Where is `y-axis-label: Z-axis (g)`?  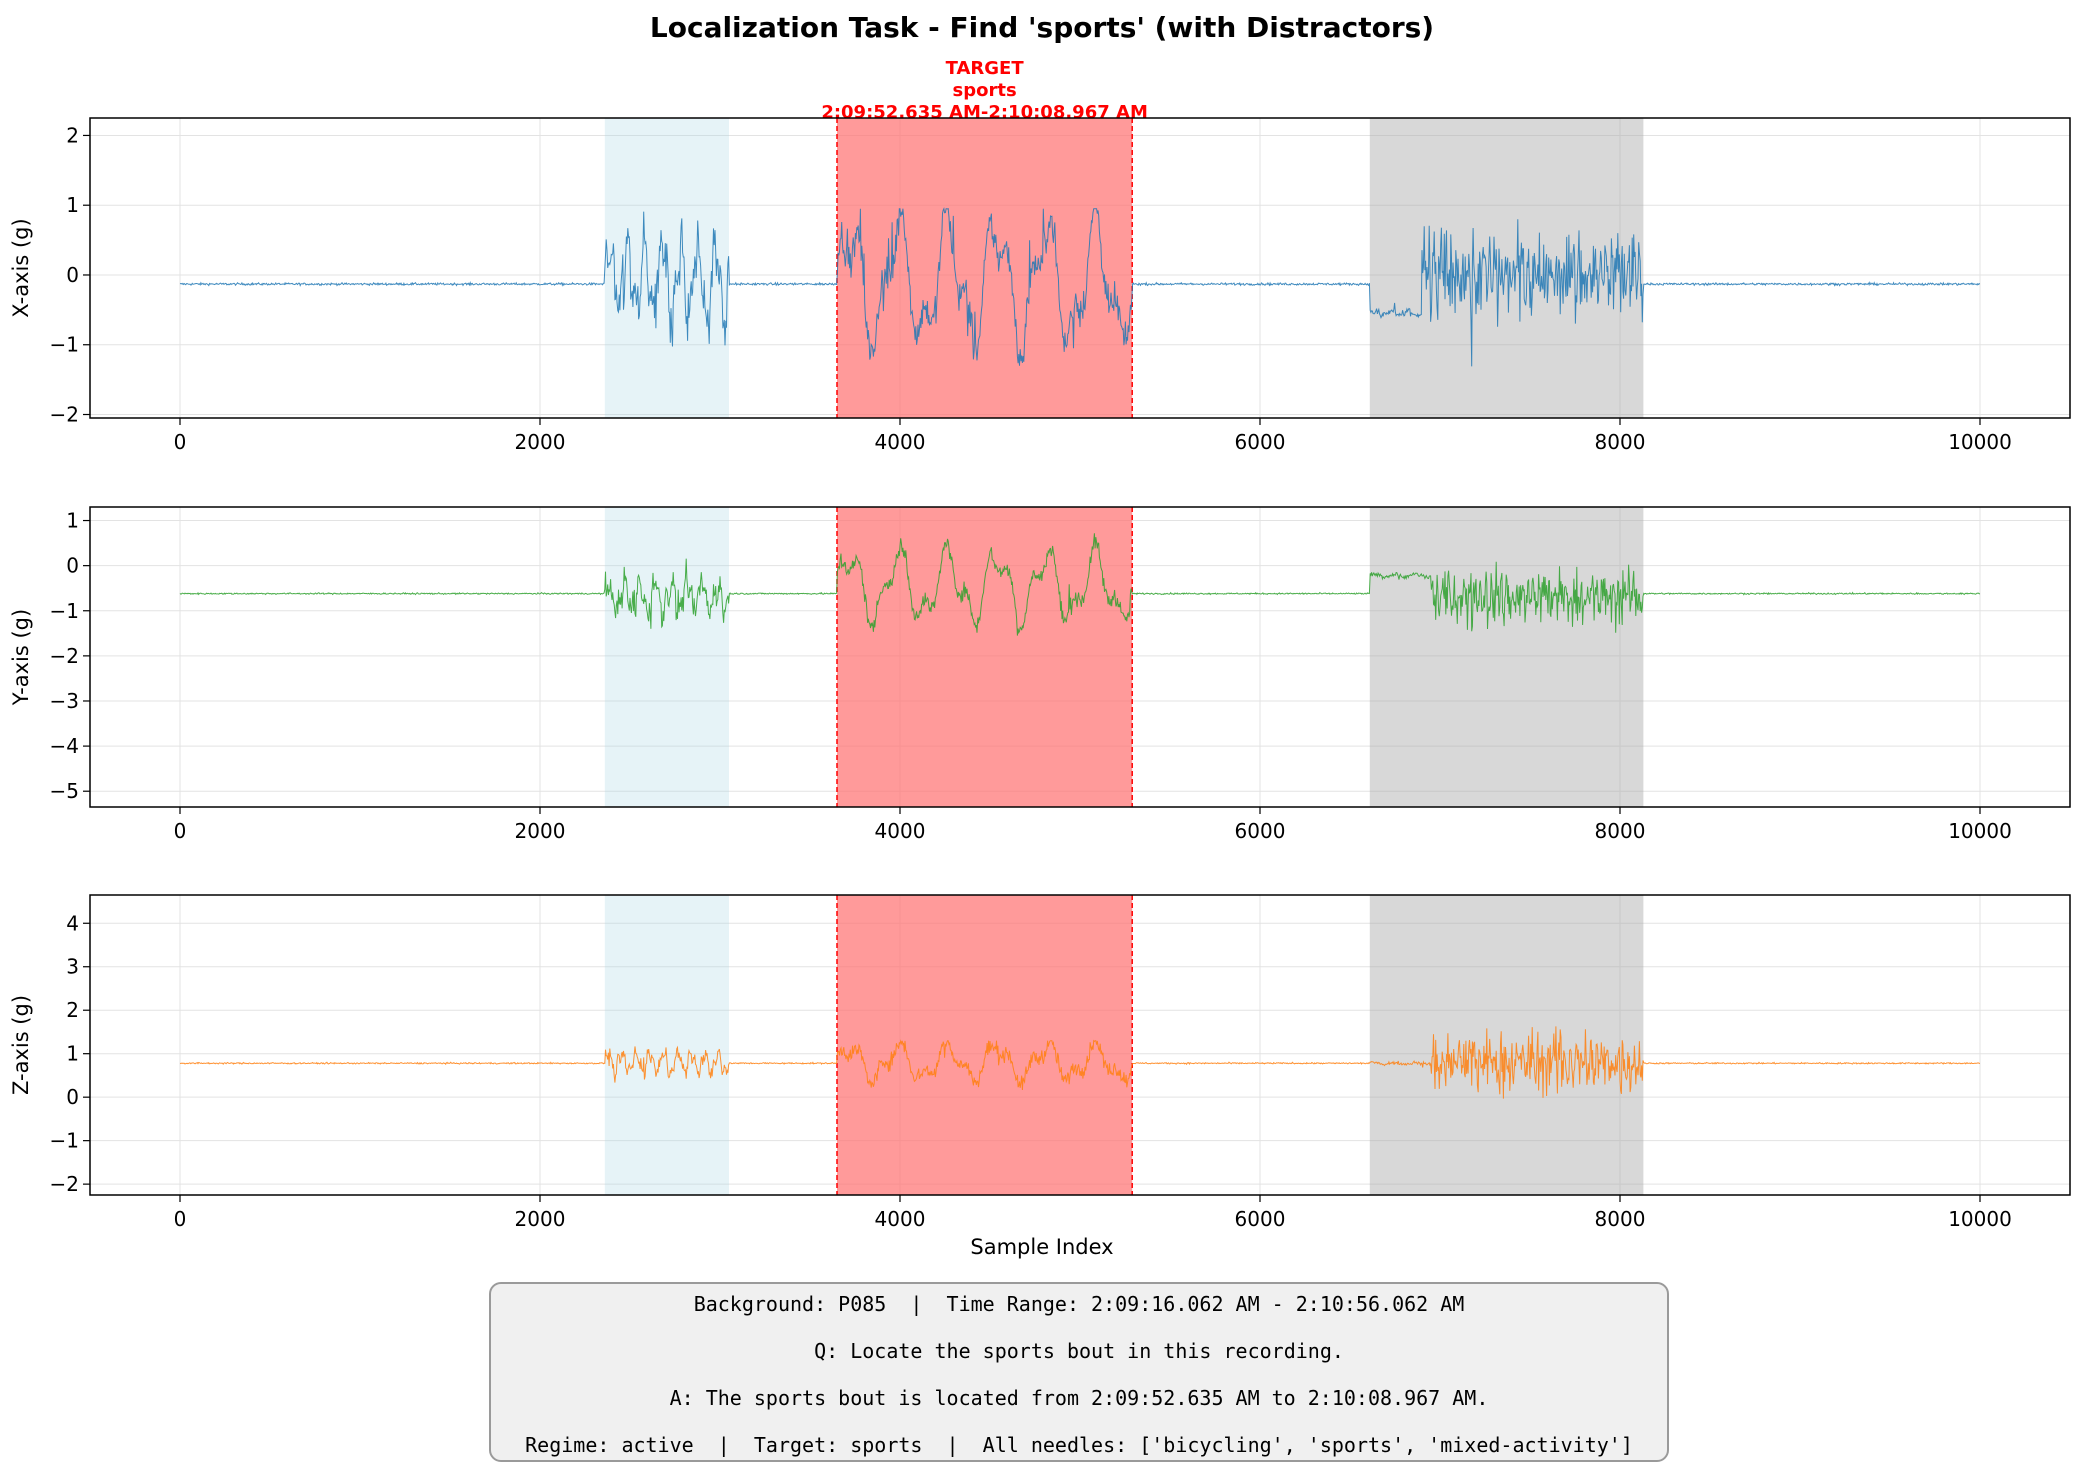 y-axis-label: Z-axis (g) is located at coordinates (21, 1045).